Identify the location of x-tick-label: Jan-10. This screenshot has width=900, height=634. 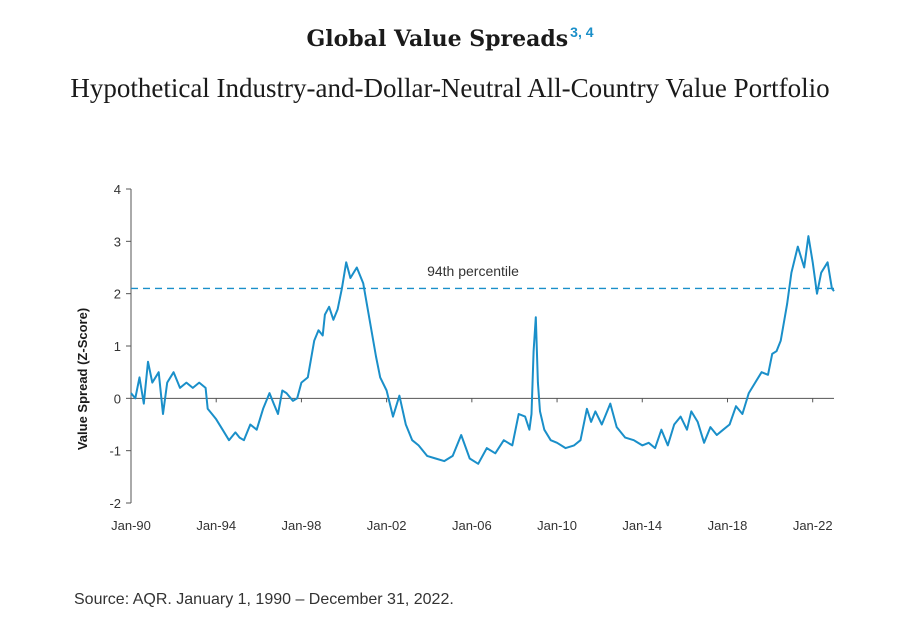
(557, 525).